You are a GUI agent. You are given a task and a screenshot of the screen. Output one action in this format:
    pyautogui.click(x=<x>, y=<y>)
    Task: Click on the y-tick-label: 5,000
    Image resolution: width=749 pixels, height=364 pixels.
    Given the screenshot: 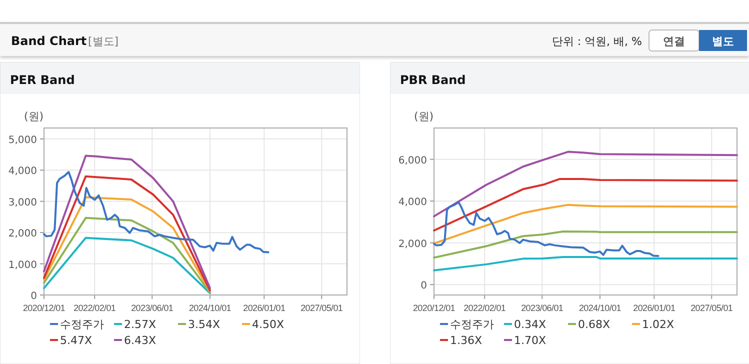 What is the action you would take?
    pyautogui.click(x=22, y=140)
    